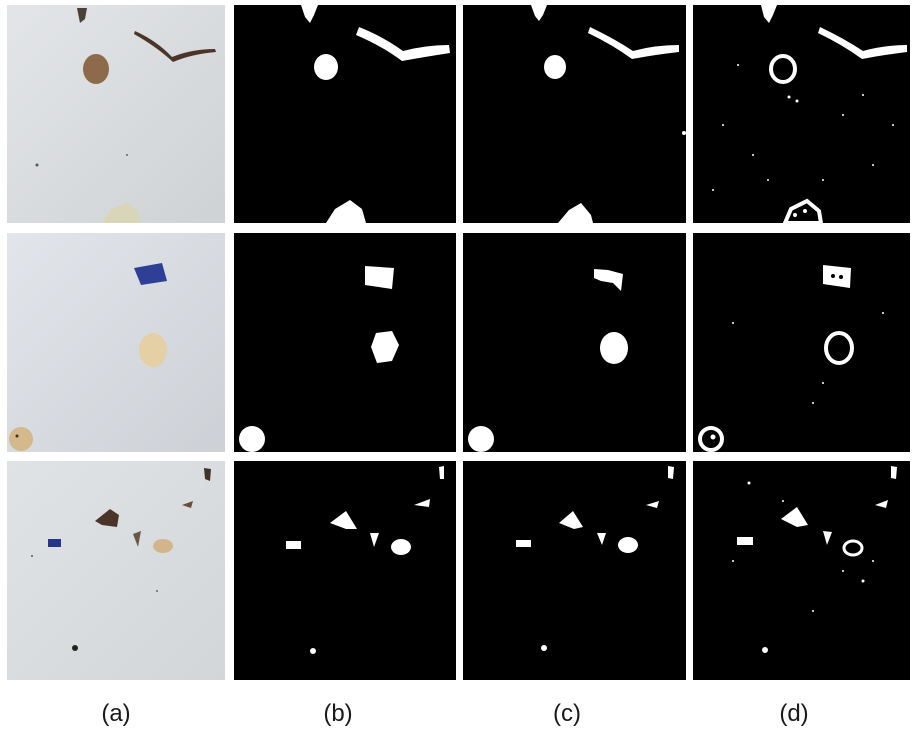 This screenshot has width=912, height=735. I want to click on row2-segmentation, so click(574, 342).